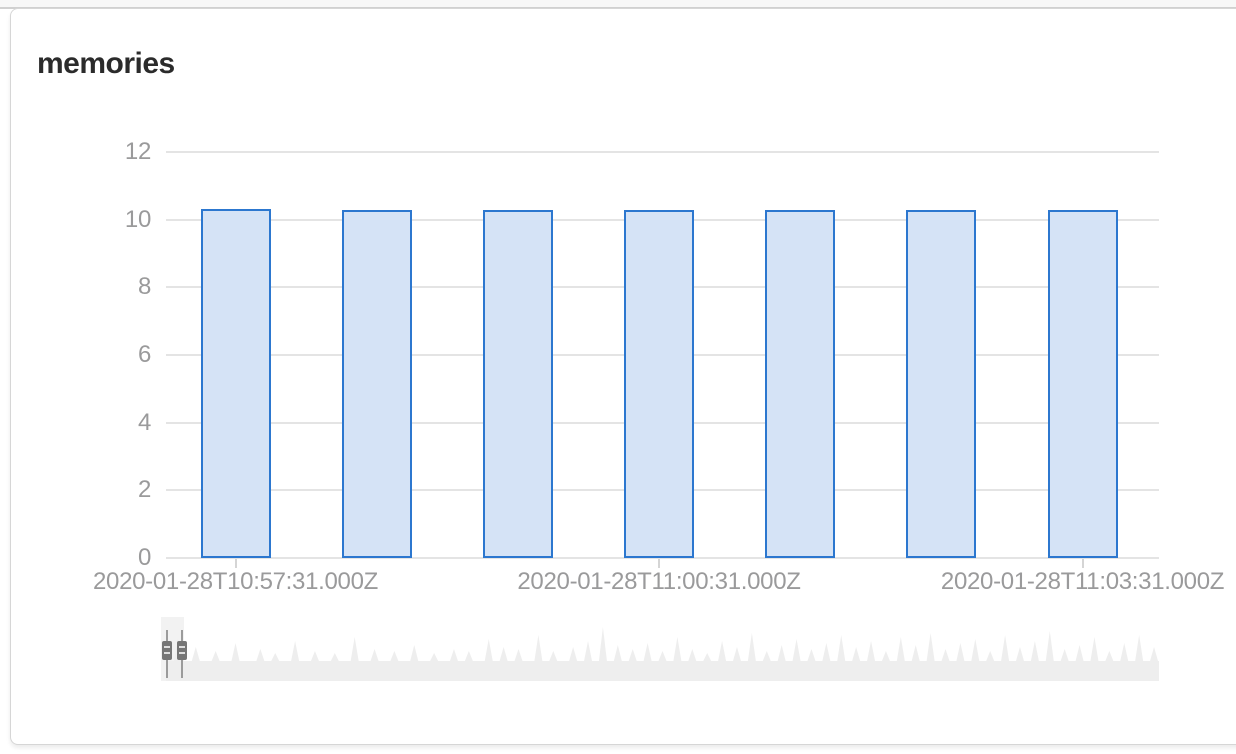  What do you see at coordinates (106, 63) in the screenshot?
I see `panel-title: memories` at bounding box center [106, 63].